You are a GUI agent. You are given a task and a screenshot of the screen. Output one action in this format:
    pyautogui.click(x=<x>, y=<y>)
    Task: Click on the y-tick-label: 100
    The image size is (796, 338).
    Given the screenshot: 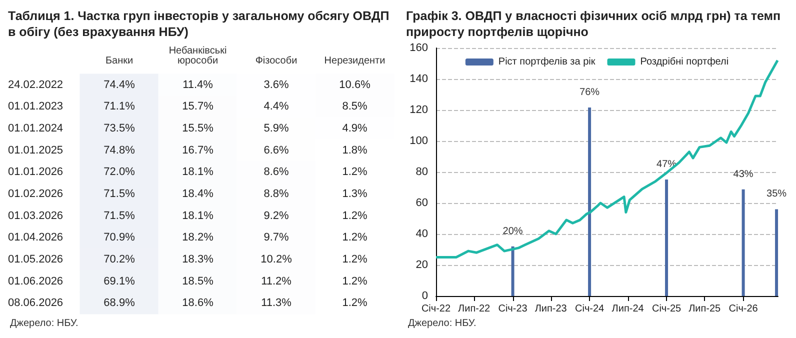 What is the action you would take?
    pyautogui.click(x=419, y=141)
    